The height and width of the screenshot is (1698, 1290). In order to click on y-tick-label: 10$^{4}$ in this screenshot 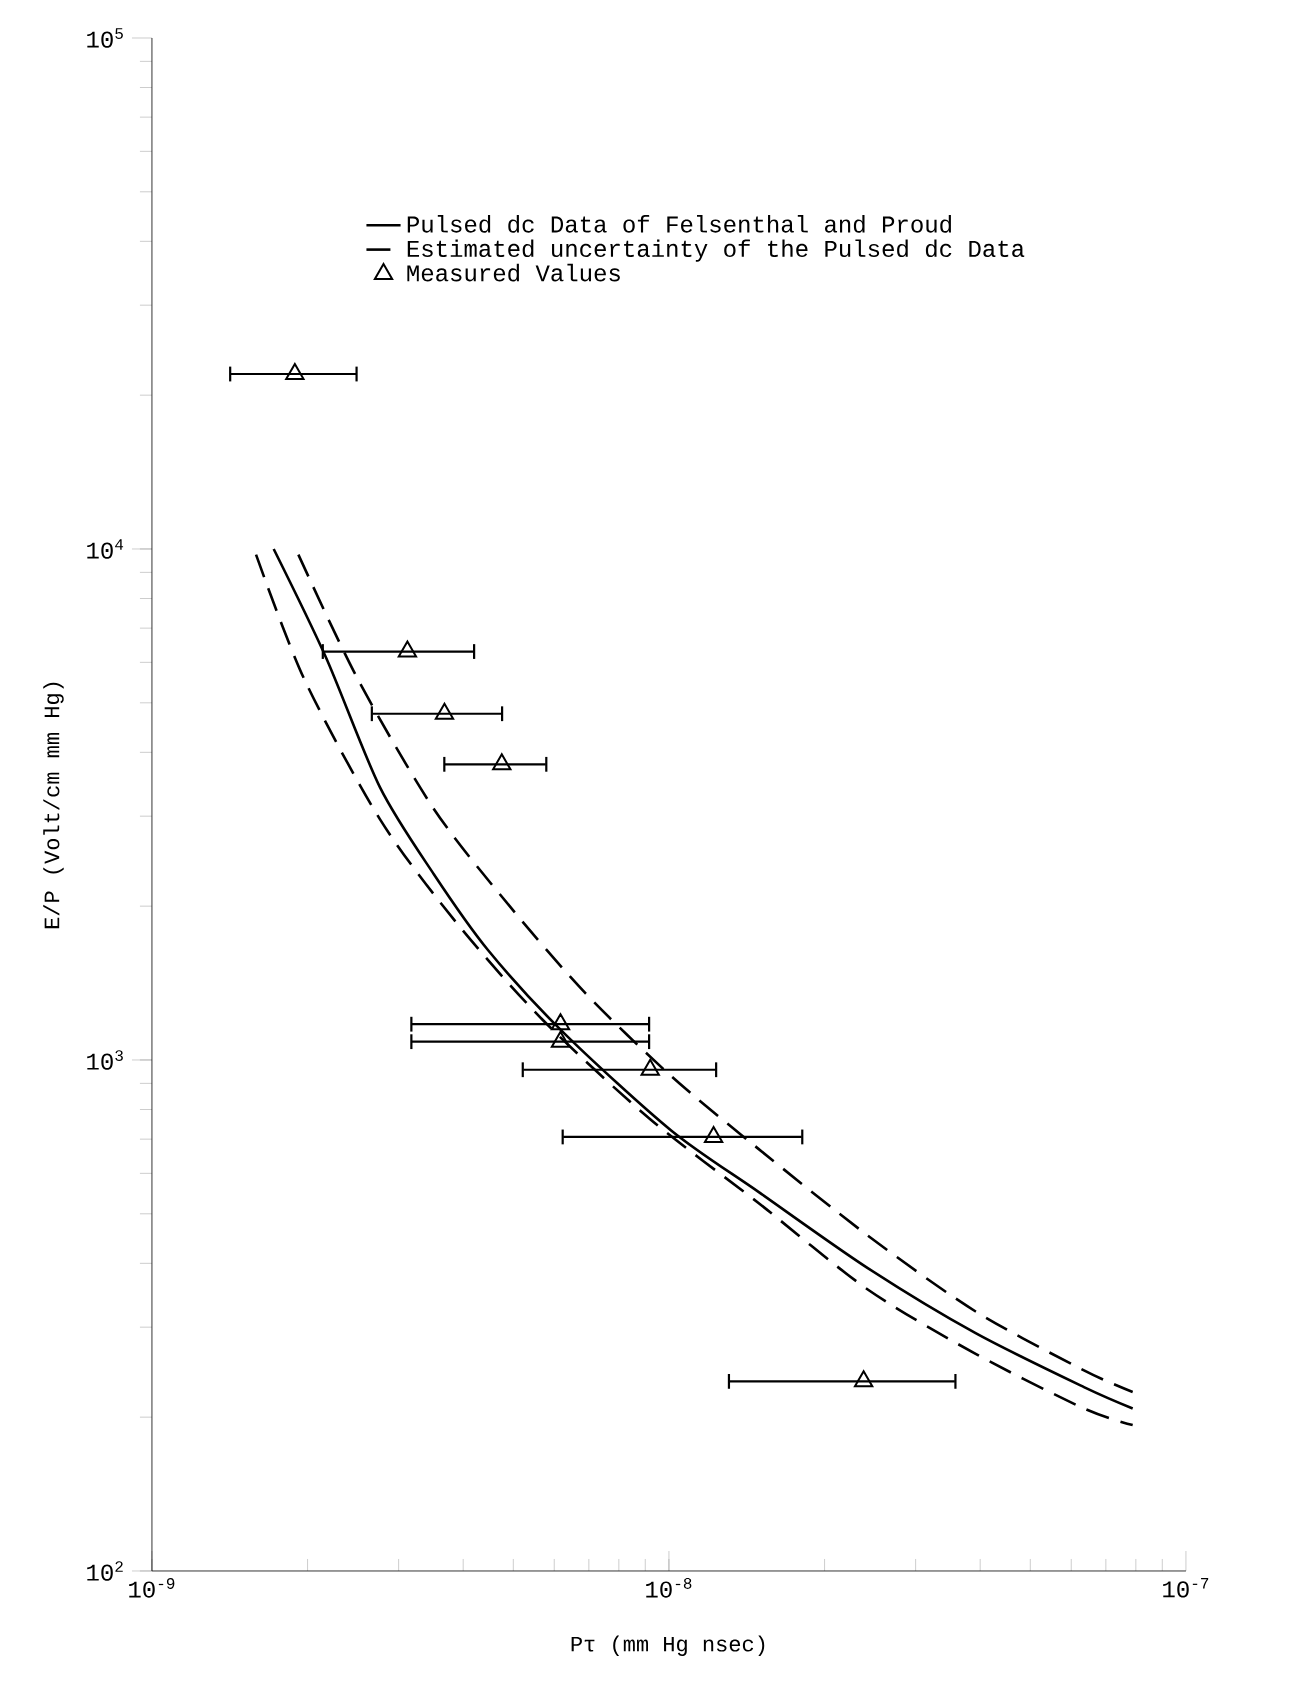, I will do `click(105, 549)`.